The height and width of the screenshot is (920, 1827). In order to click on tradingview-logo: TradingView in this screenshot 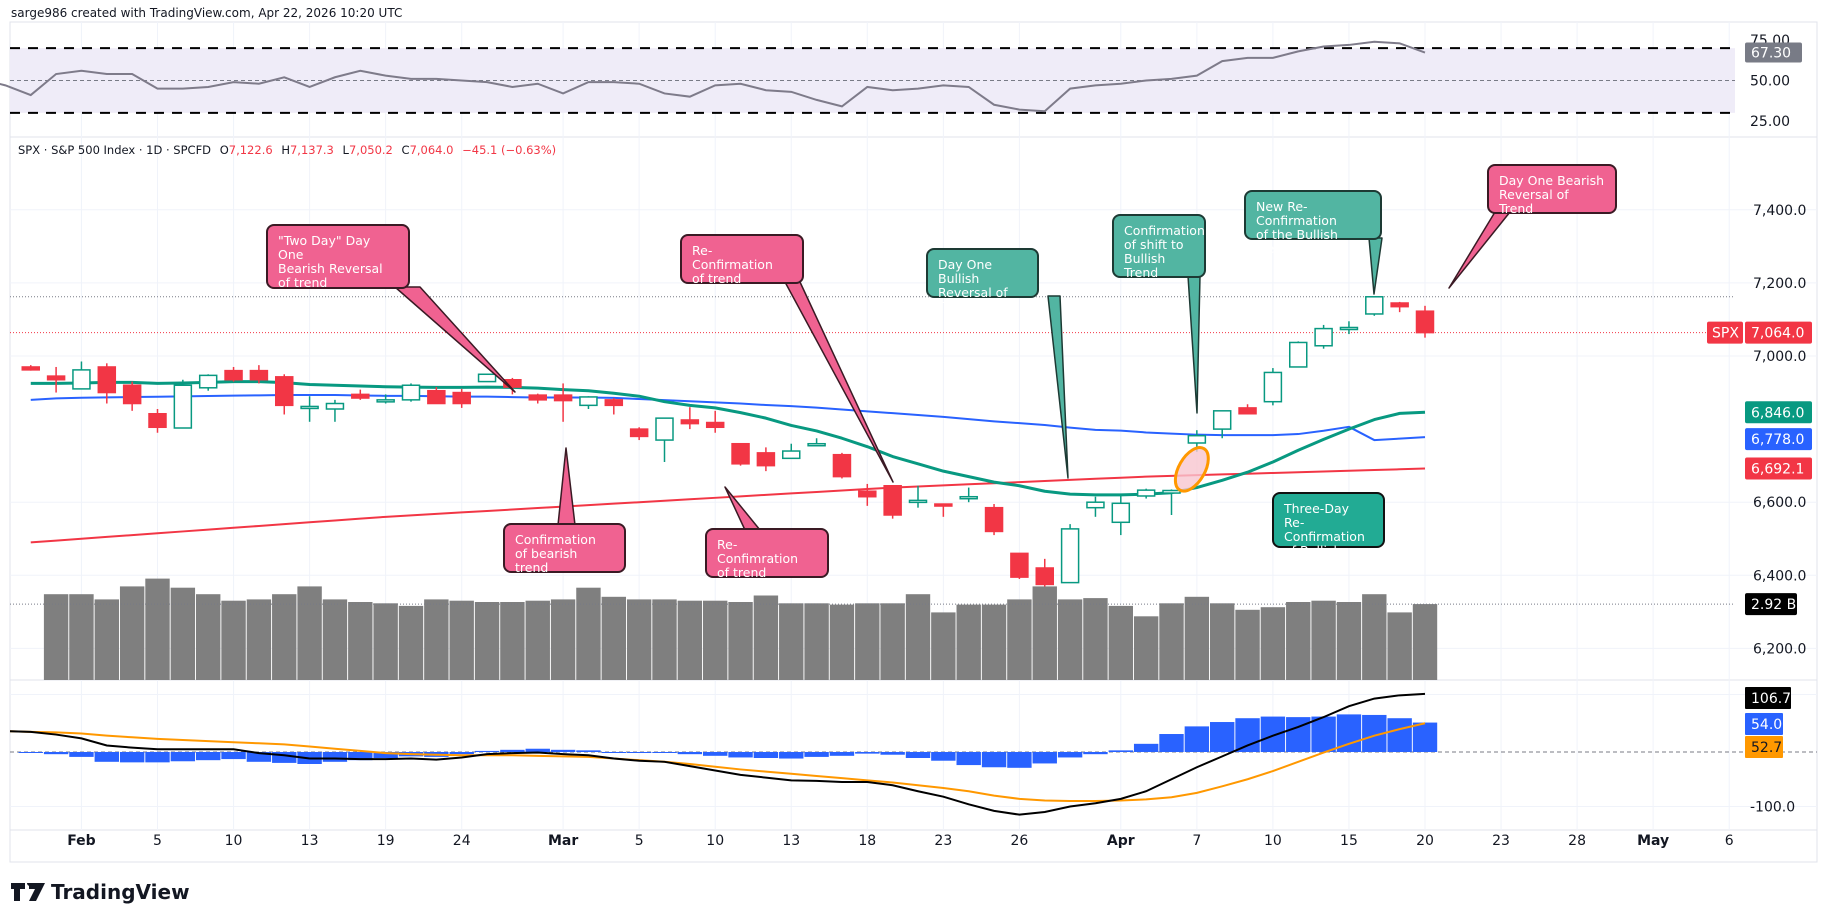, I will do `click(100, 892)`.